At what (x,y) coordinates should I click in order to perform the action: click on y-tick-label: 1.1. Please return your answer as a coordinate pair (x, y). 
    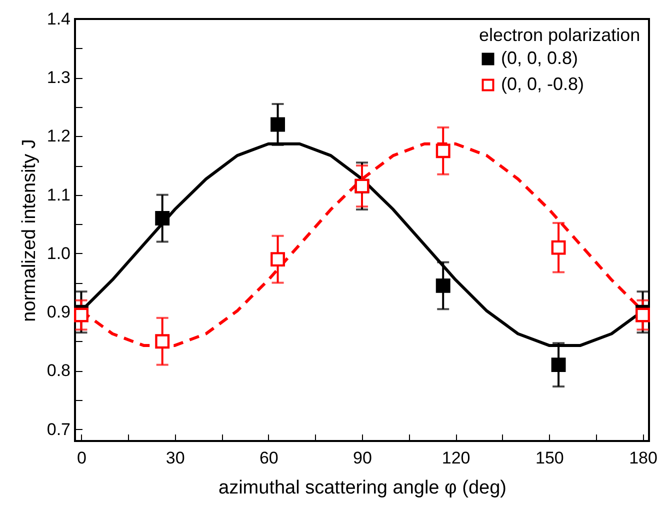
    Looking at the image, I should click on (58, 194).